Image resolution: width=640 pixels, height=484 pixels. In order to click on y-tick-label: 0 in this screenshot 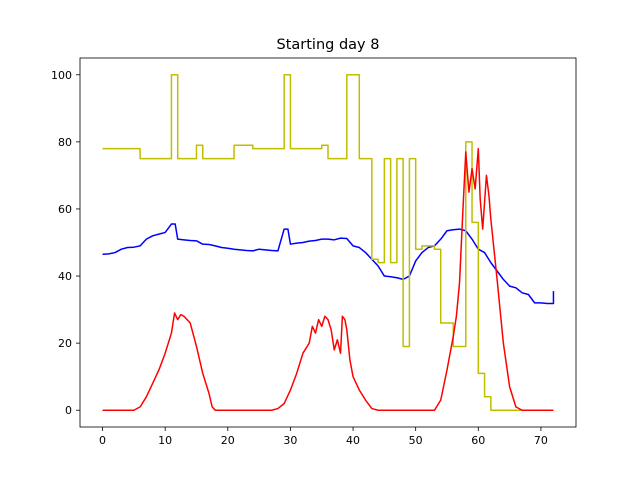, I will do `click(68, 410)`.